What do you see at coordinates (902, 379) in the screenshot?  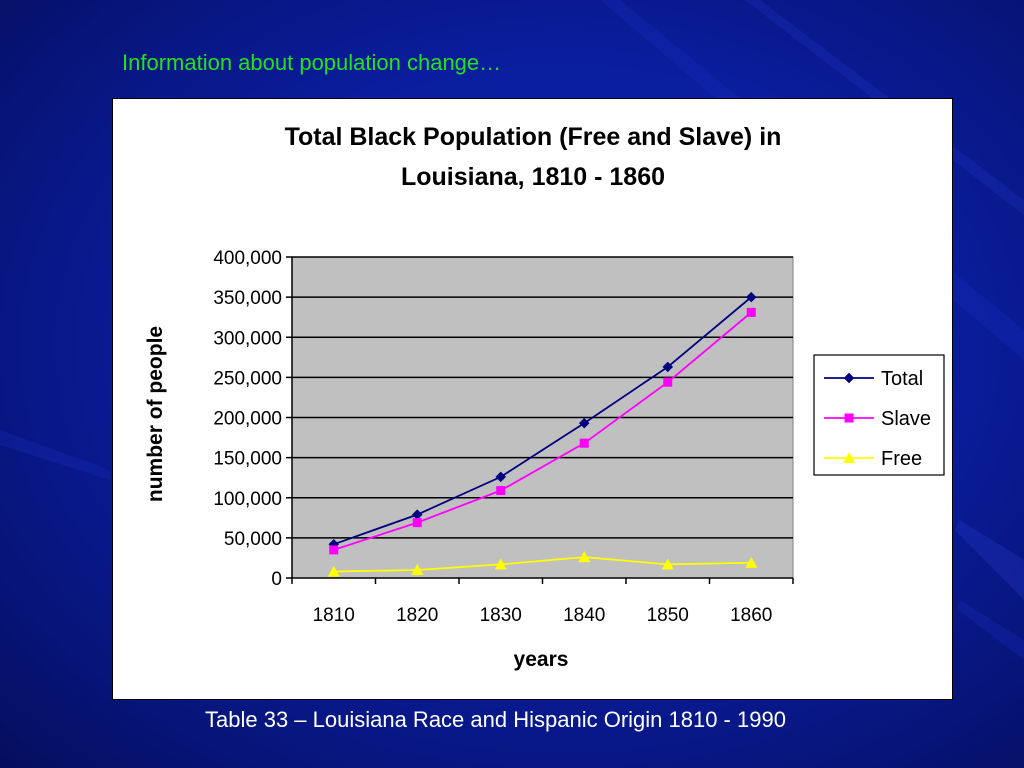 I see `legend-total-label: Total` at bounding box center [902, 379].